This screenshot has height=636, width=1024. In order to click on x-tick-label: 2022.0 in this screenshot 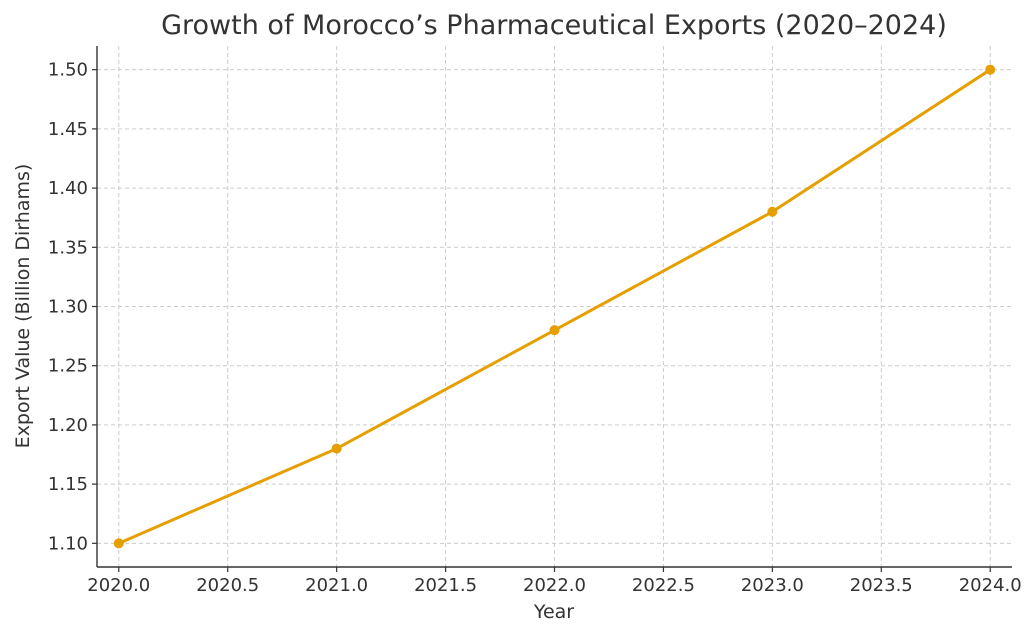, I will do `click(554, 585)`.